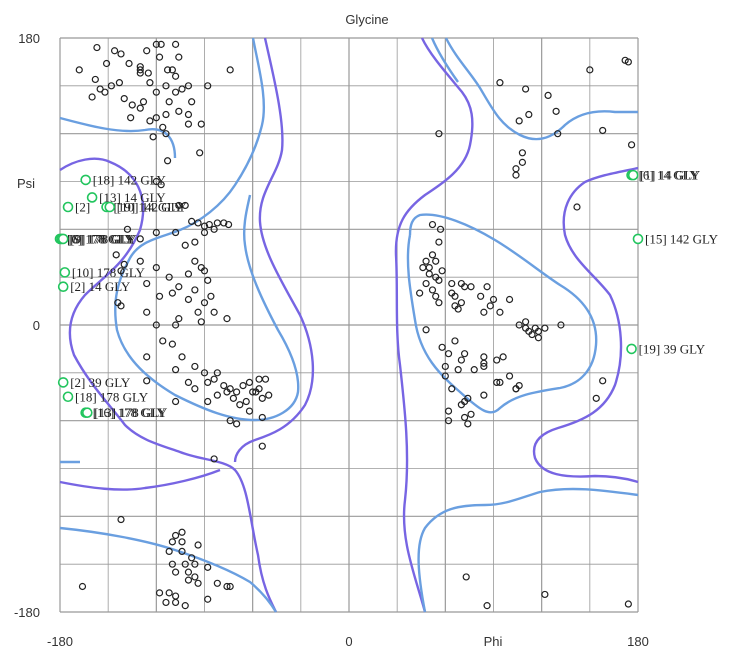 The height and width of the screenshot is (651, 738). I want to click on outlier-label: [18] 142 GLY, so click(130, 179).